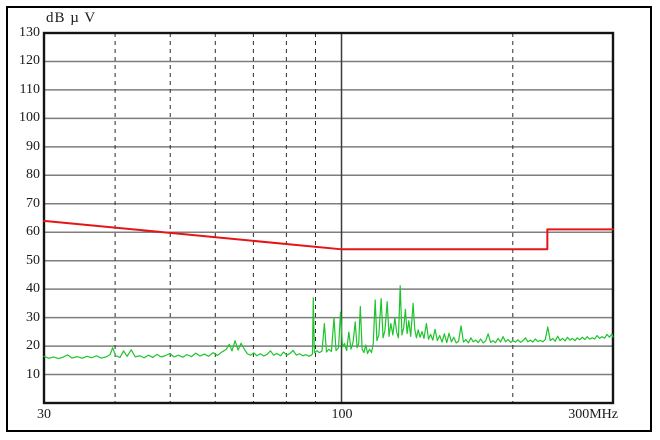  What do you see at coordinates (33, 146) in the screenshot?
I see `y-tick-label-90: 90` at bounding box center [33, 146].